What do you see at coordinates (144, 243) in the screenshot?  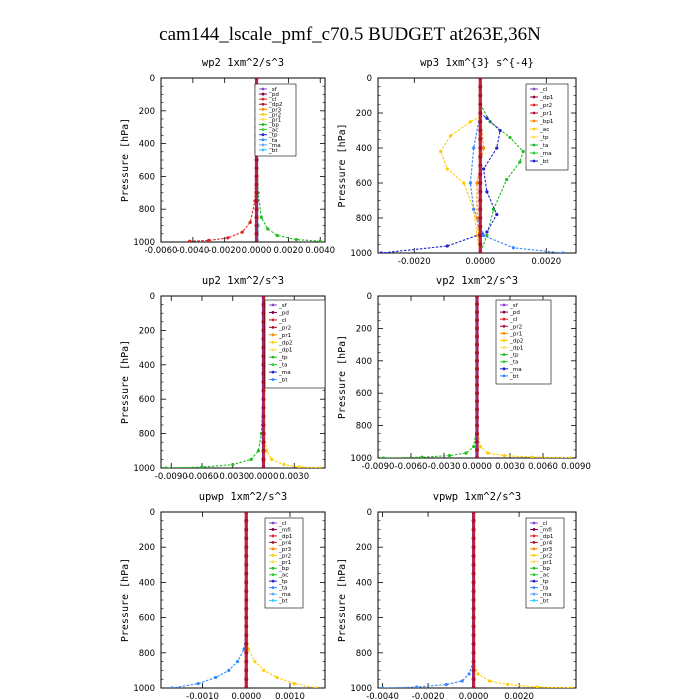 I see `y-tick-label: 1000` at bounding box center [144, 243].